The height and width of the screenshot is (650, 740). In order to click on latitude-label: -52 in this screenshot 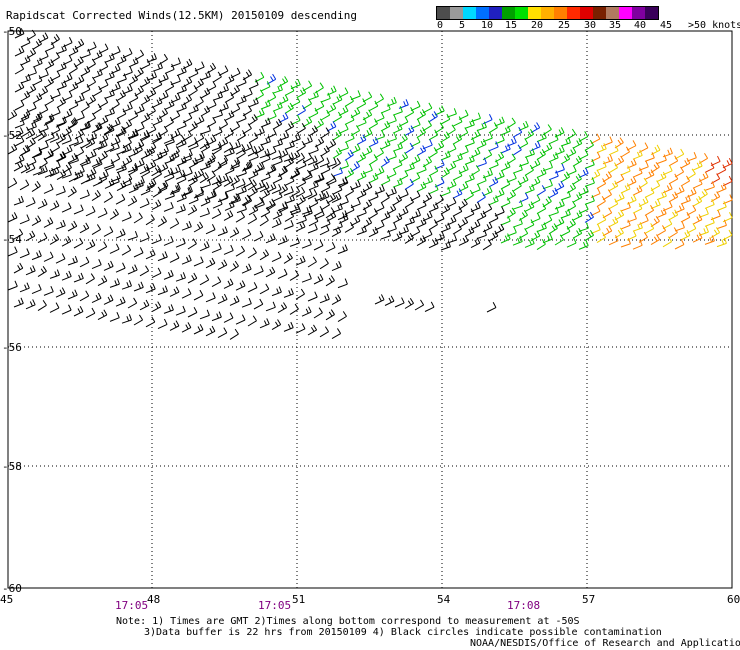, I will do `click(12, 135)`.